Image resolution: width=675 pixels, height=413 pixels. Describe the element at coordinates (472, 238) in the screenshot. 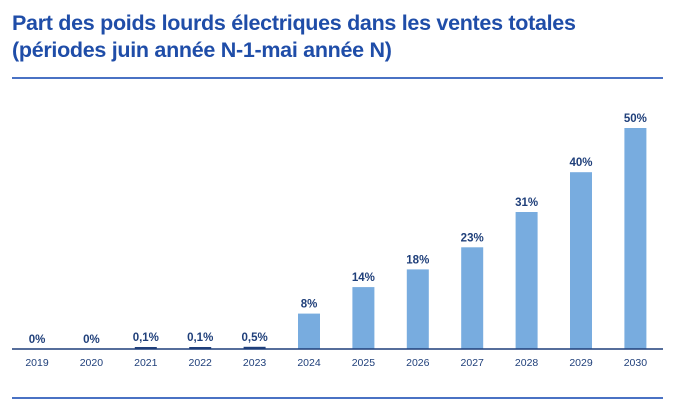

I see `data-label-2027: 23%` at that location.